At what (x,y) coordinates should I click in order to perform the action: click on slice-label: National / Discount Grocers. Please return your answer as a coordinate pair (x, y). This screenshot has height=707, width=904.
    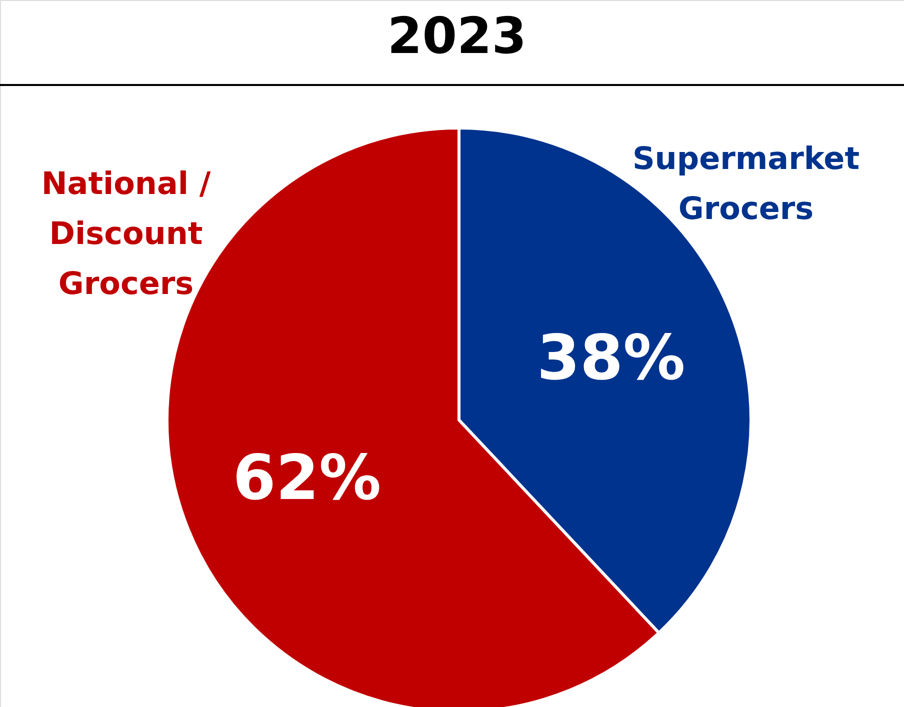
    Looking at the image, I should click on (126, 234).